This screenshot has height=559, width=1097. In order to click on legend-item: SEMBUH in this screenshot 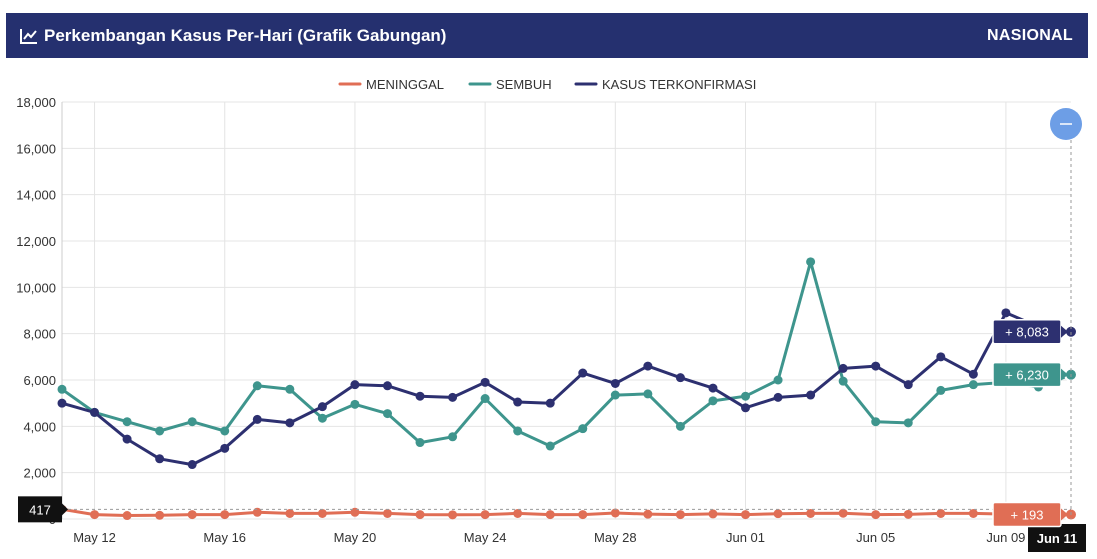, I will do `click(510, 84)`.